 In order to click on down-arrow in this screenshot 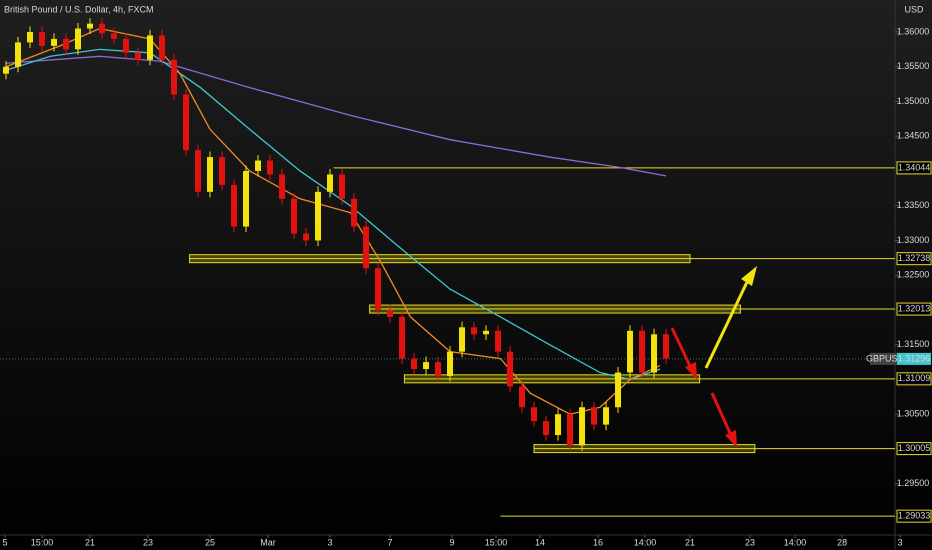, I will do `click(681, 347)`.